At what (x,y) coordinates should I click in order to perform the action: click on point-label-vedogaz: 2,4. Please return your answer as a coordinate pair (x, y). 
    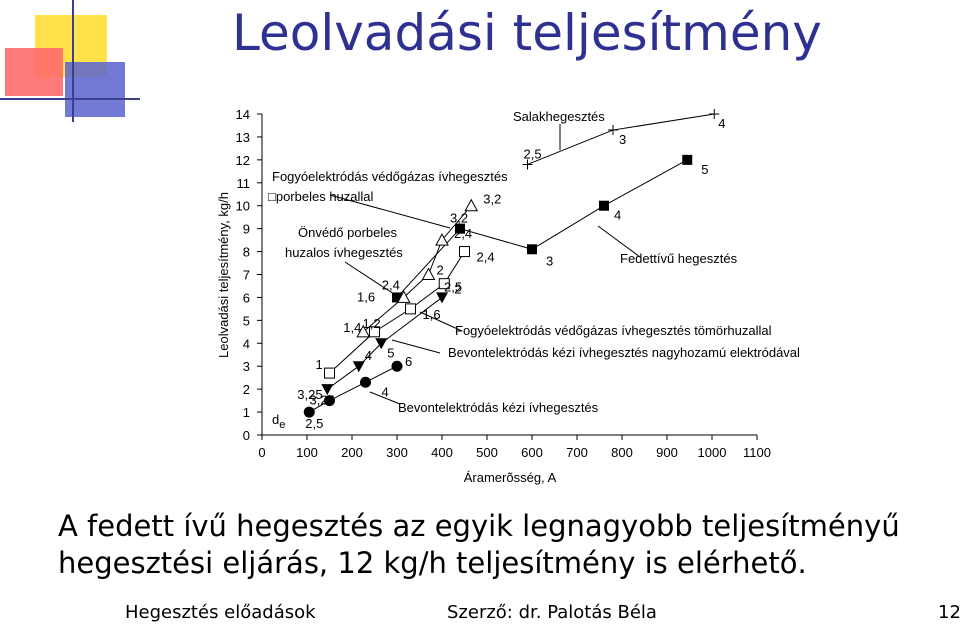
    Looking at the image, I should click on (391, 284).